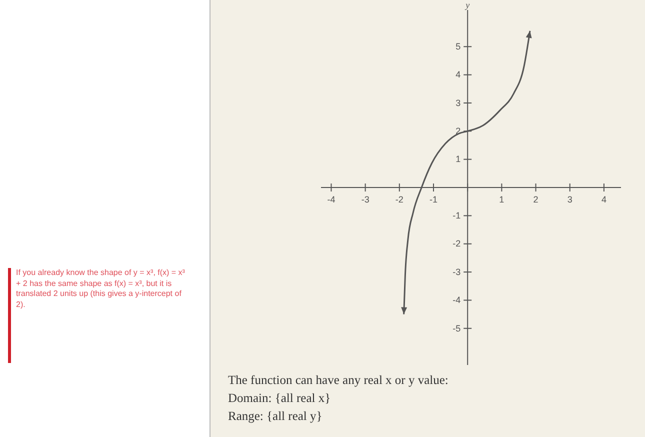  Describe the element at coordinates (603, 199) in the screenshot. I see `x-tick-label: 4` at that location.